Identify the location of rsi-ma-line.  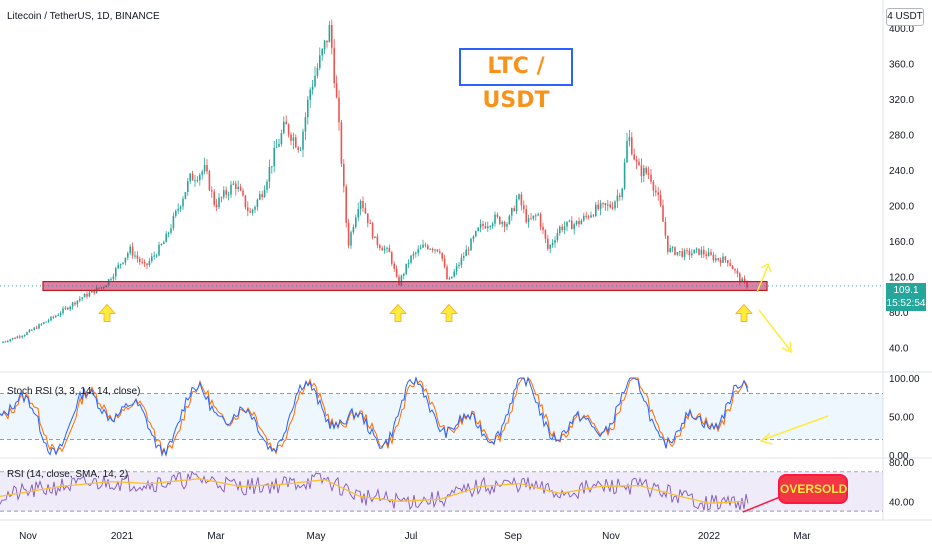
(373, 491).